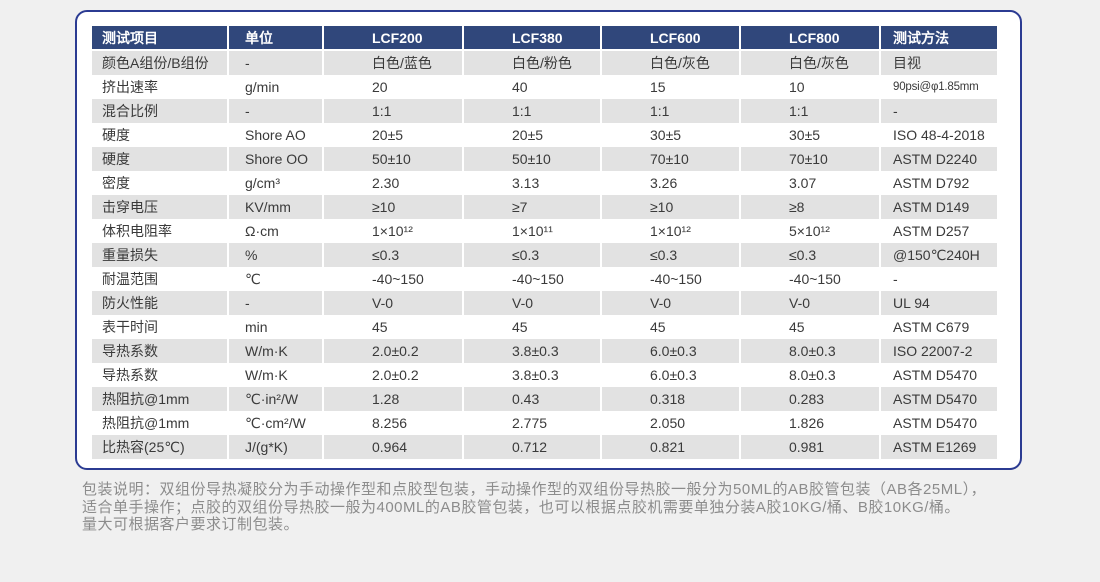 This screenshot has width=1100, height=582. Describe the element at coordinates (809, 38) in the screenshot. I see `column-header-lcf800: LCF800` at that location.